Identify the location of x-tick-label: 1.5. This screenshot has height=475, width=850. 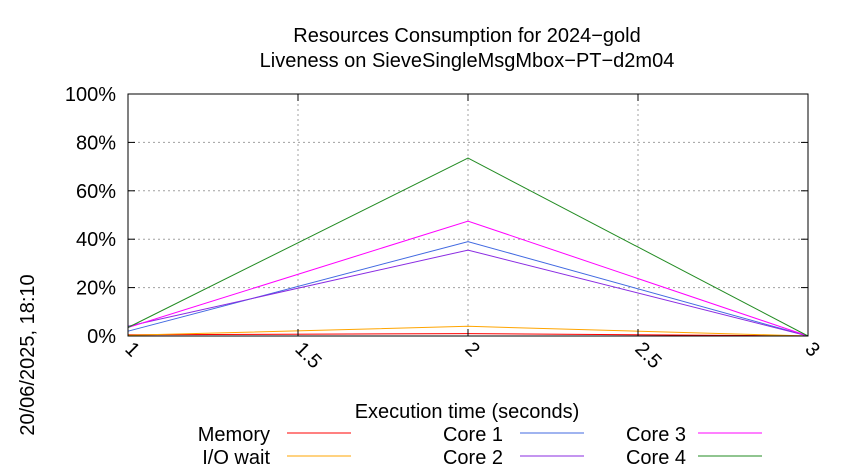
(307, 355).